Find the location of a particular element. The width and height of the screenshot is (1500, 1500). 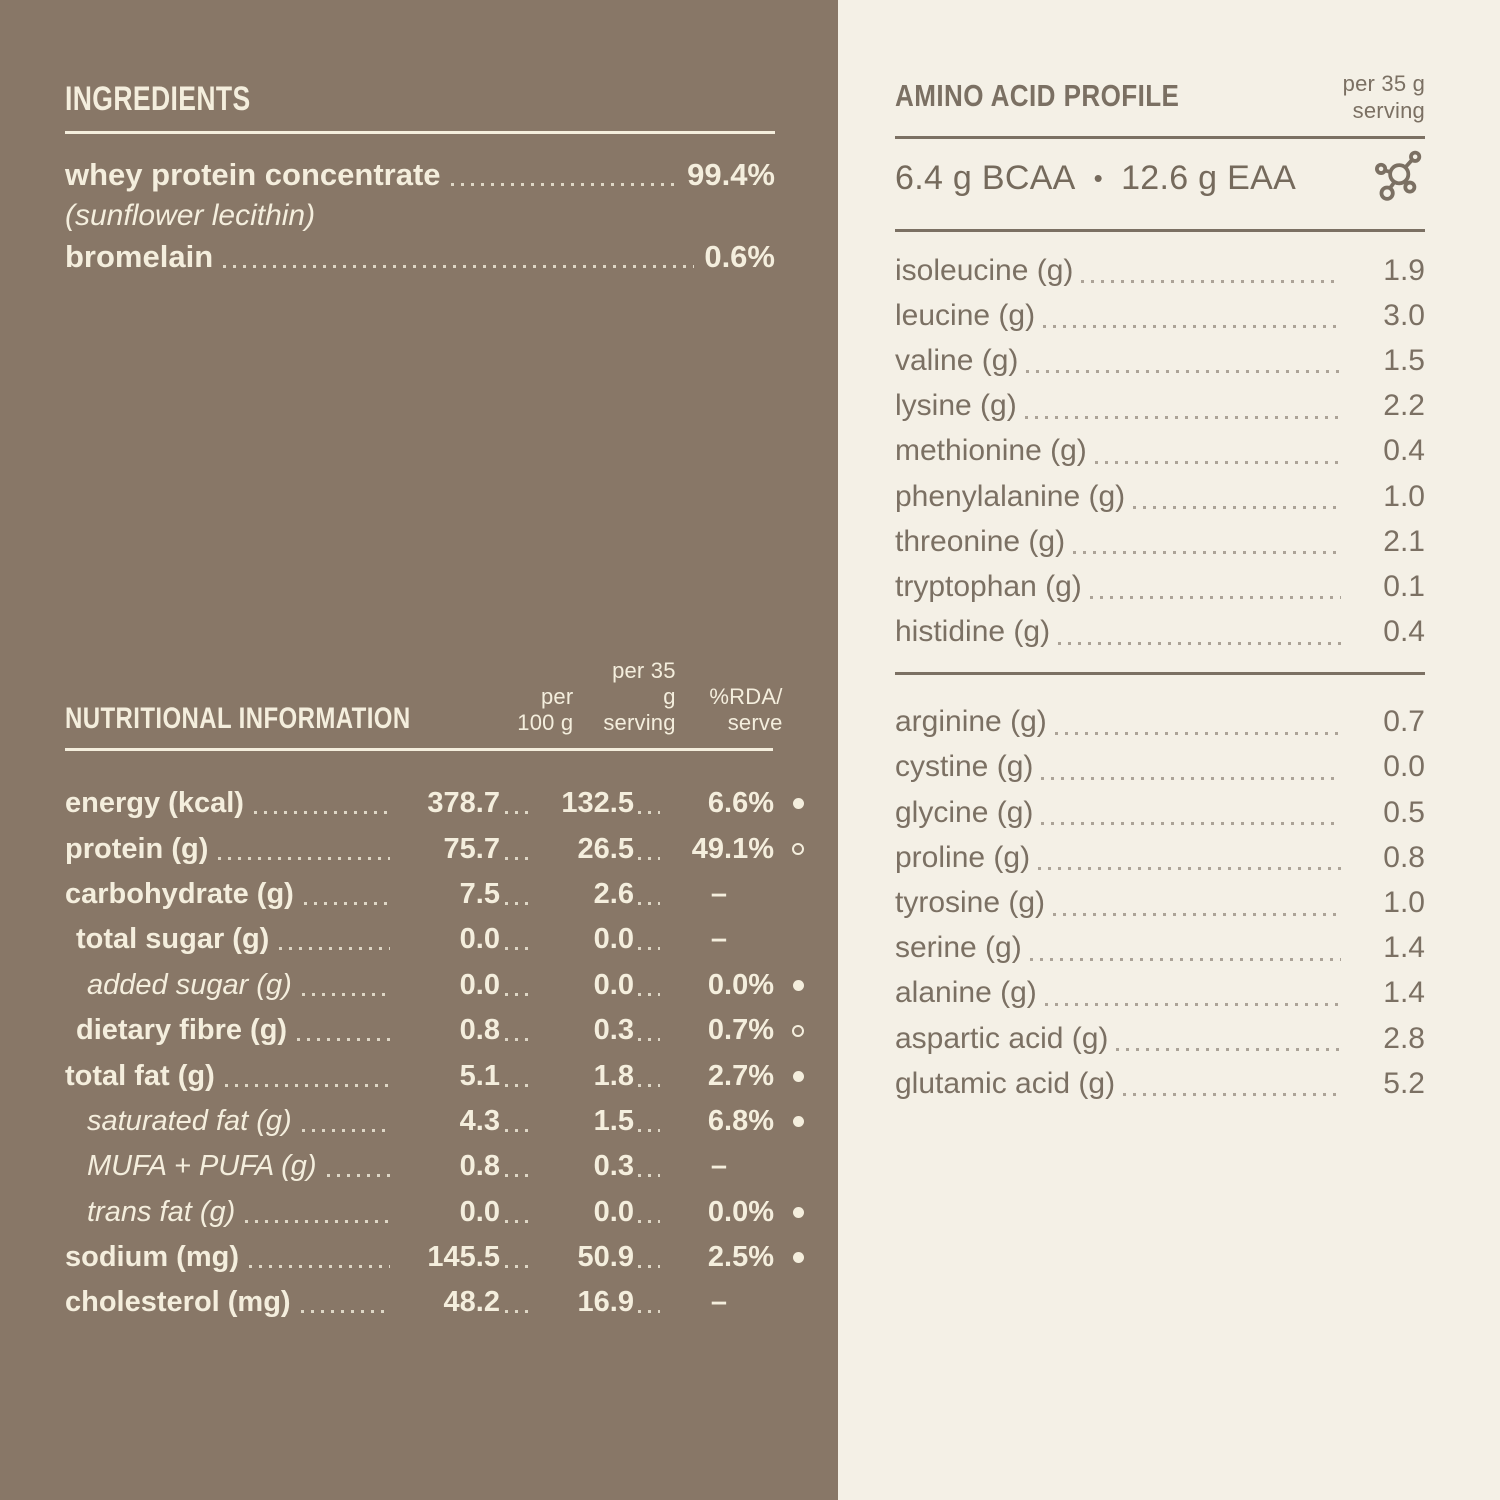

list-item: tryptophan (g) 0.1 is located at coordinates (1160, 586).